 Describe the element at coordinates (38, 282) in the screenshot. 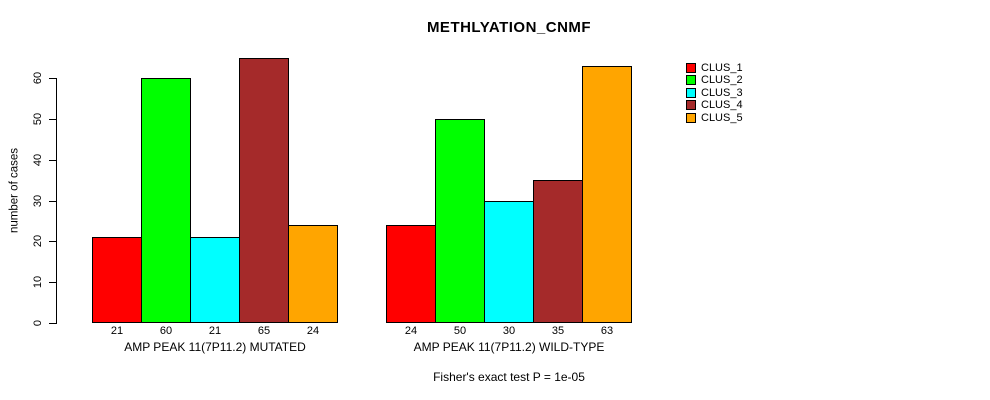

I see `y-tick-label: 10` at that location.